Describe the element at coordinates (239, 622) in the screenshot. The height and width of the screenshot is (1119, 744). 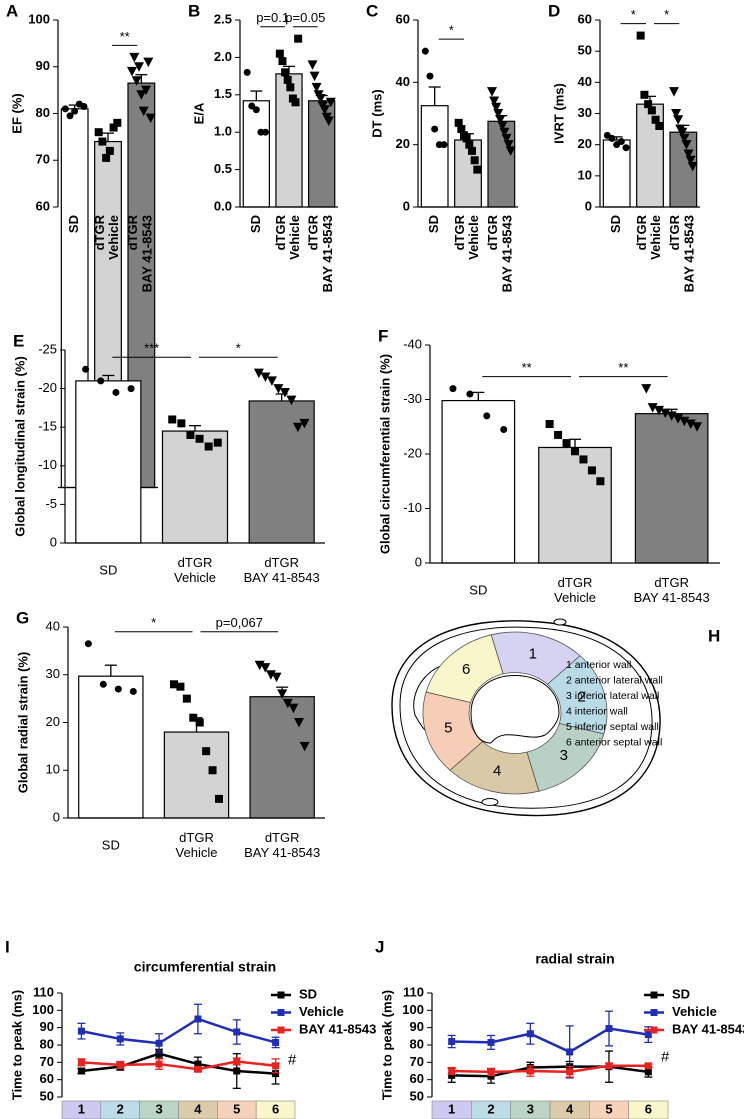
I see `significance-label: p=0,067` at that location.